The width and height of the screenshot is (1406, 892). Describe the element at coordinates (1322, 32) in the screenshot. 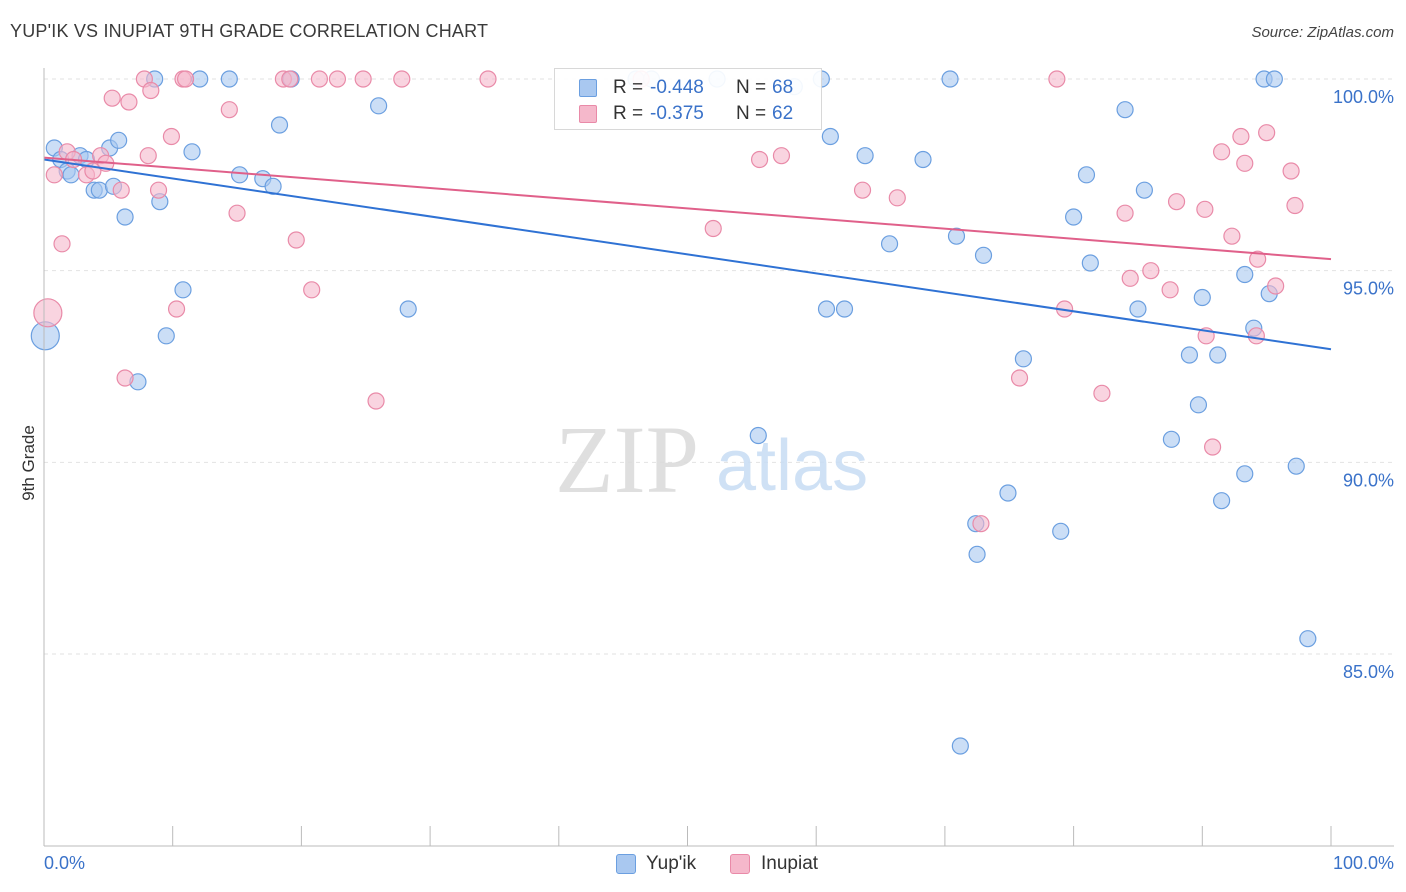

I see `chart-source: Source: ZipAtlas.com` at that location.